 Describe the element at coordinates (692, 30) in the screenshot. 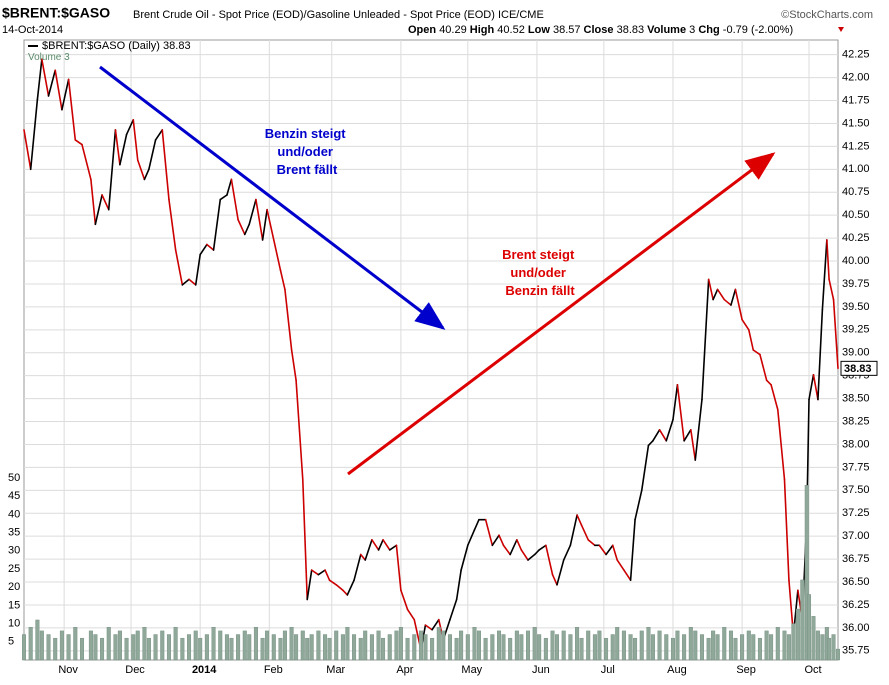

I see `quote-value: 3` at that location.